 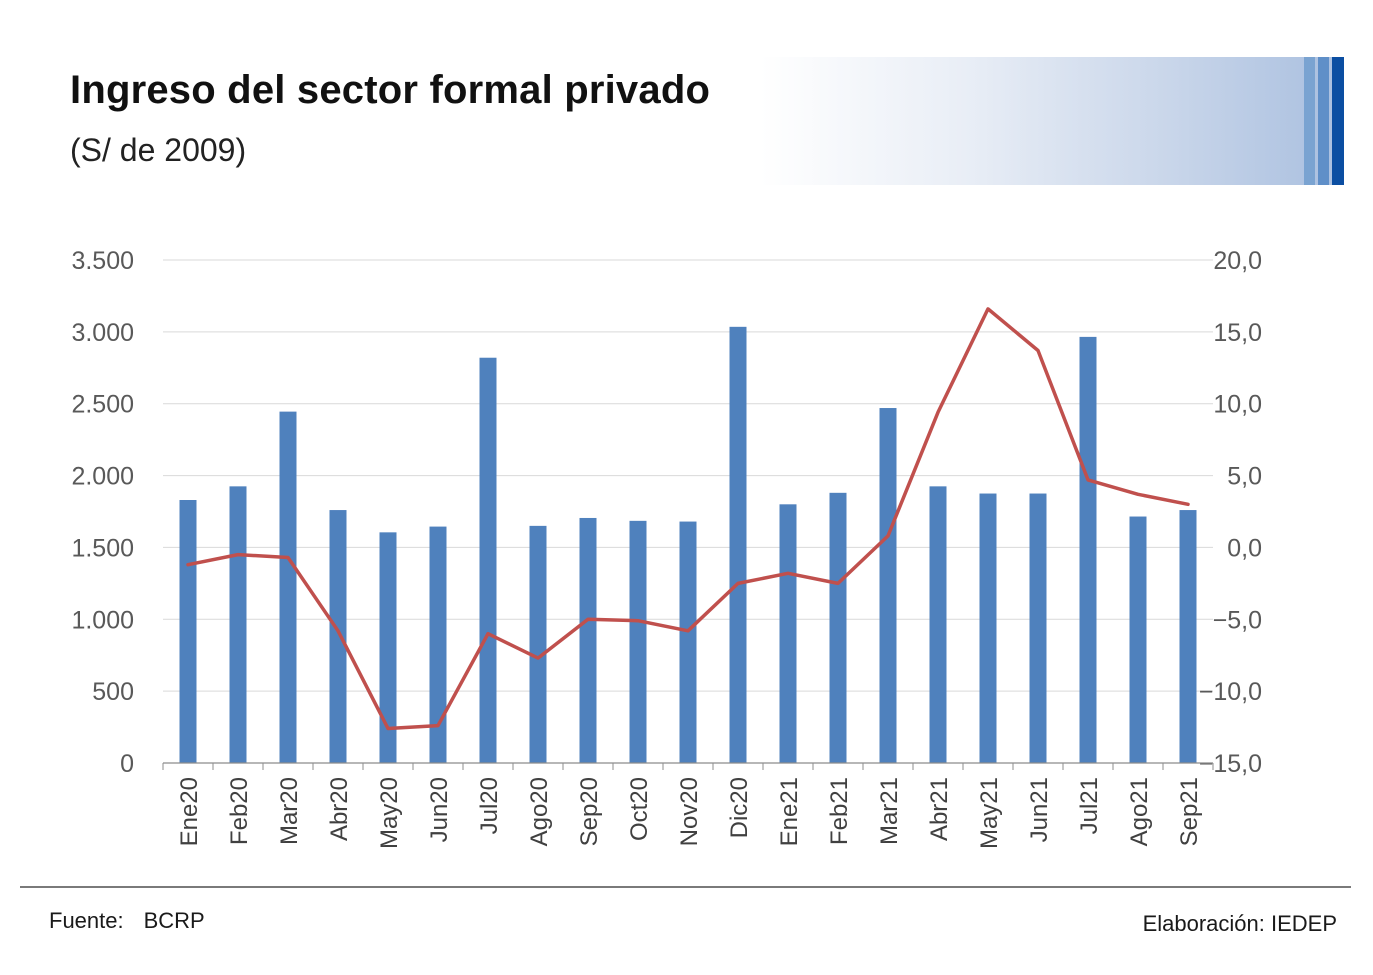 What do you see at coordinates (1244, 477) in the screenshot?
I see `y-right-tick-label: 5,0` at bounding box center [1244, 477].